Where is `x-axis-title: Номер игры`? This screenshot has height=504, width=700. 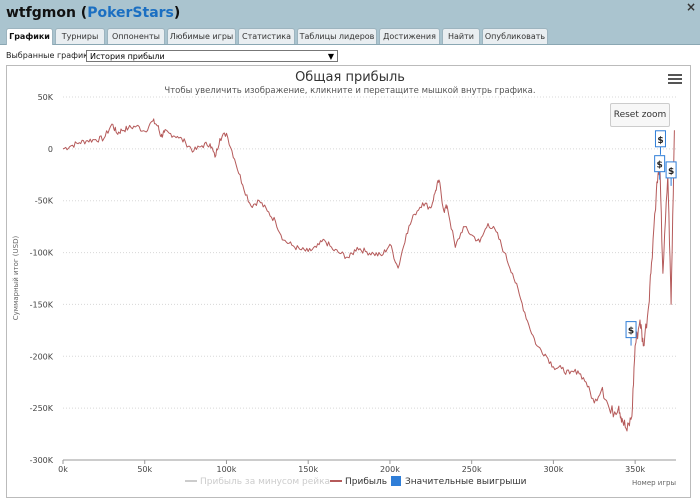 x-axis-title: Номер игры is located at coordinates (654, 483).